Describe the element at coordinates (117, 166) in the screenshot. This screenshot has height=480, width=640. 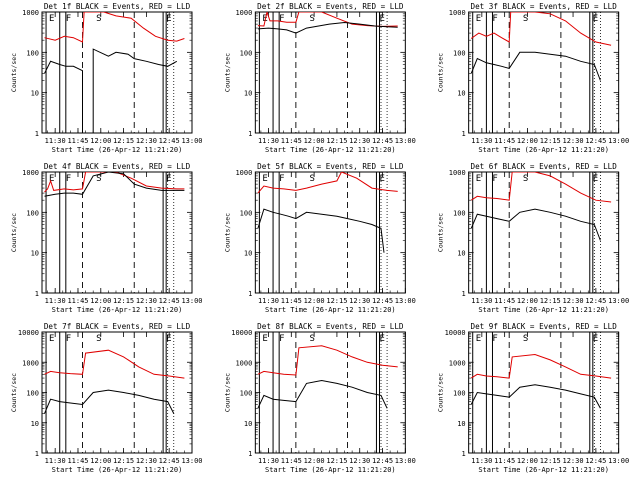
I see `panel-title: Det 4f BLACK = Events, RED = LLD` at that location.